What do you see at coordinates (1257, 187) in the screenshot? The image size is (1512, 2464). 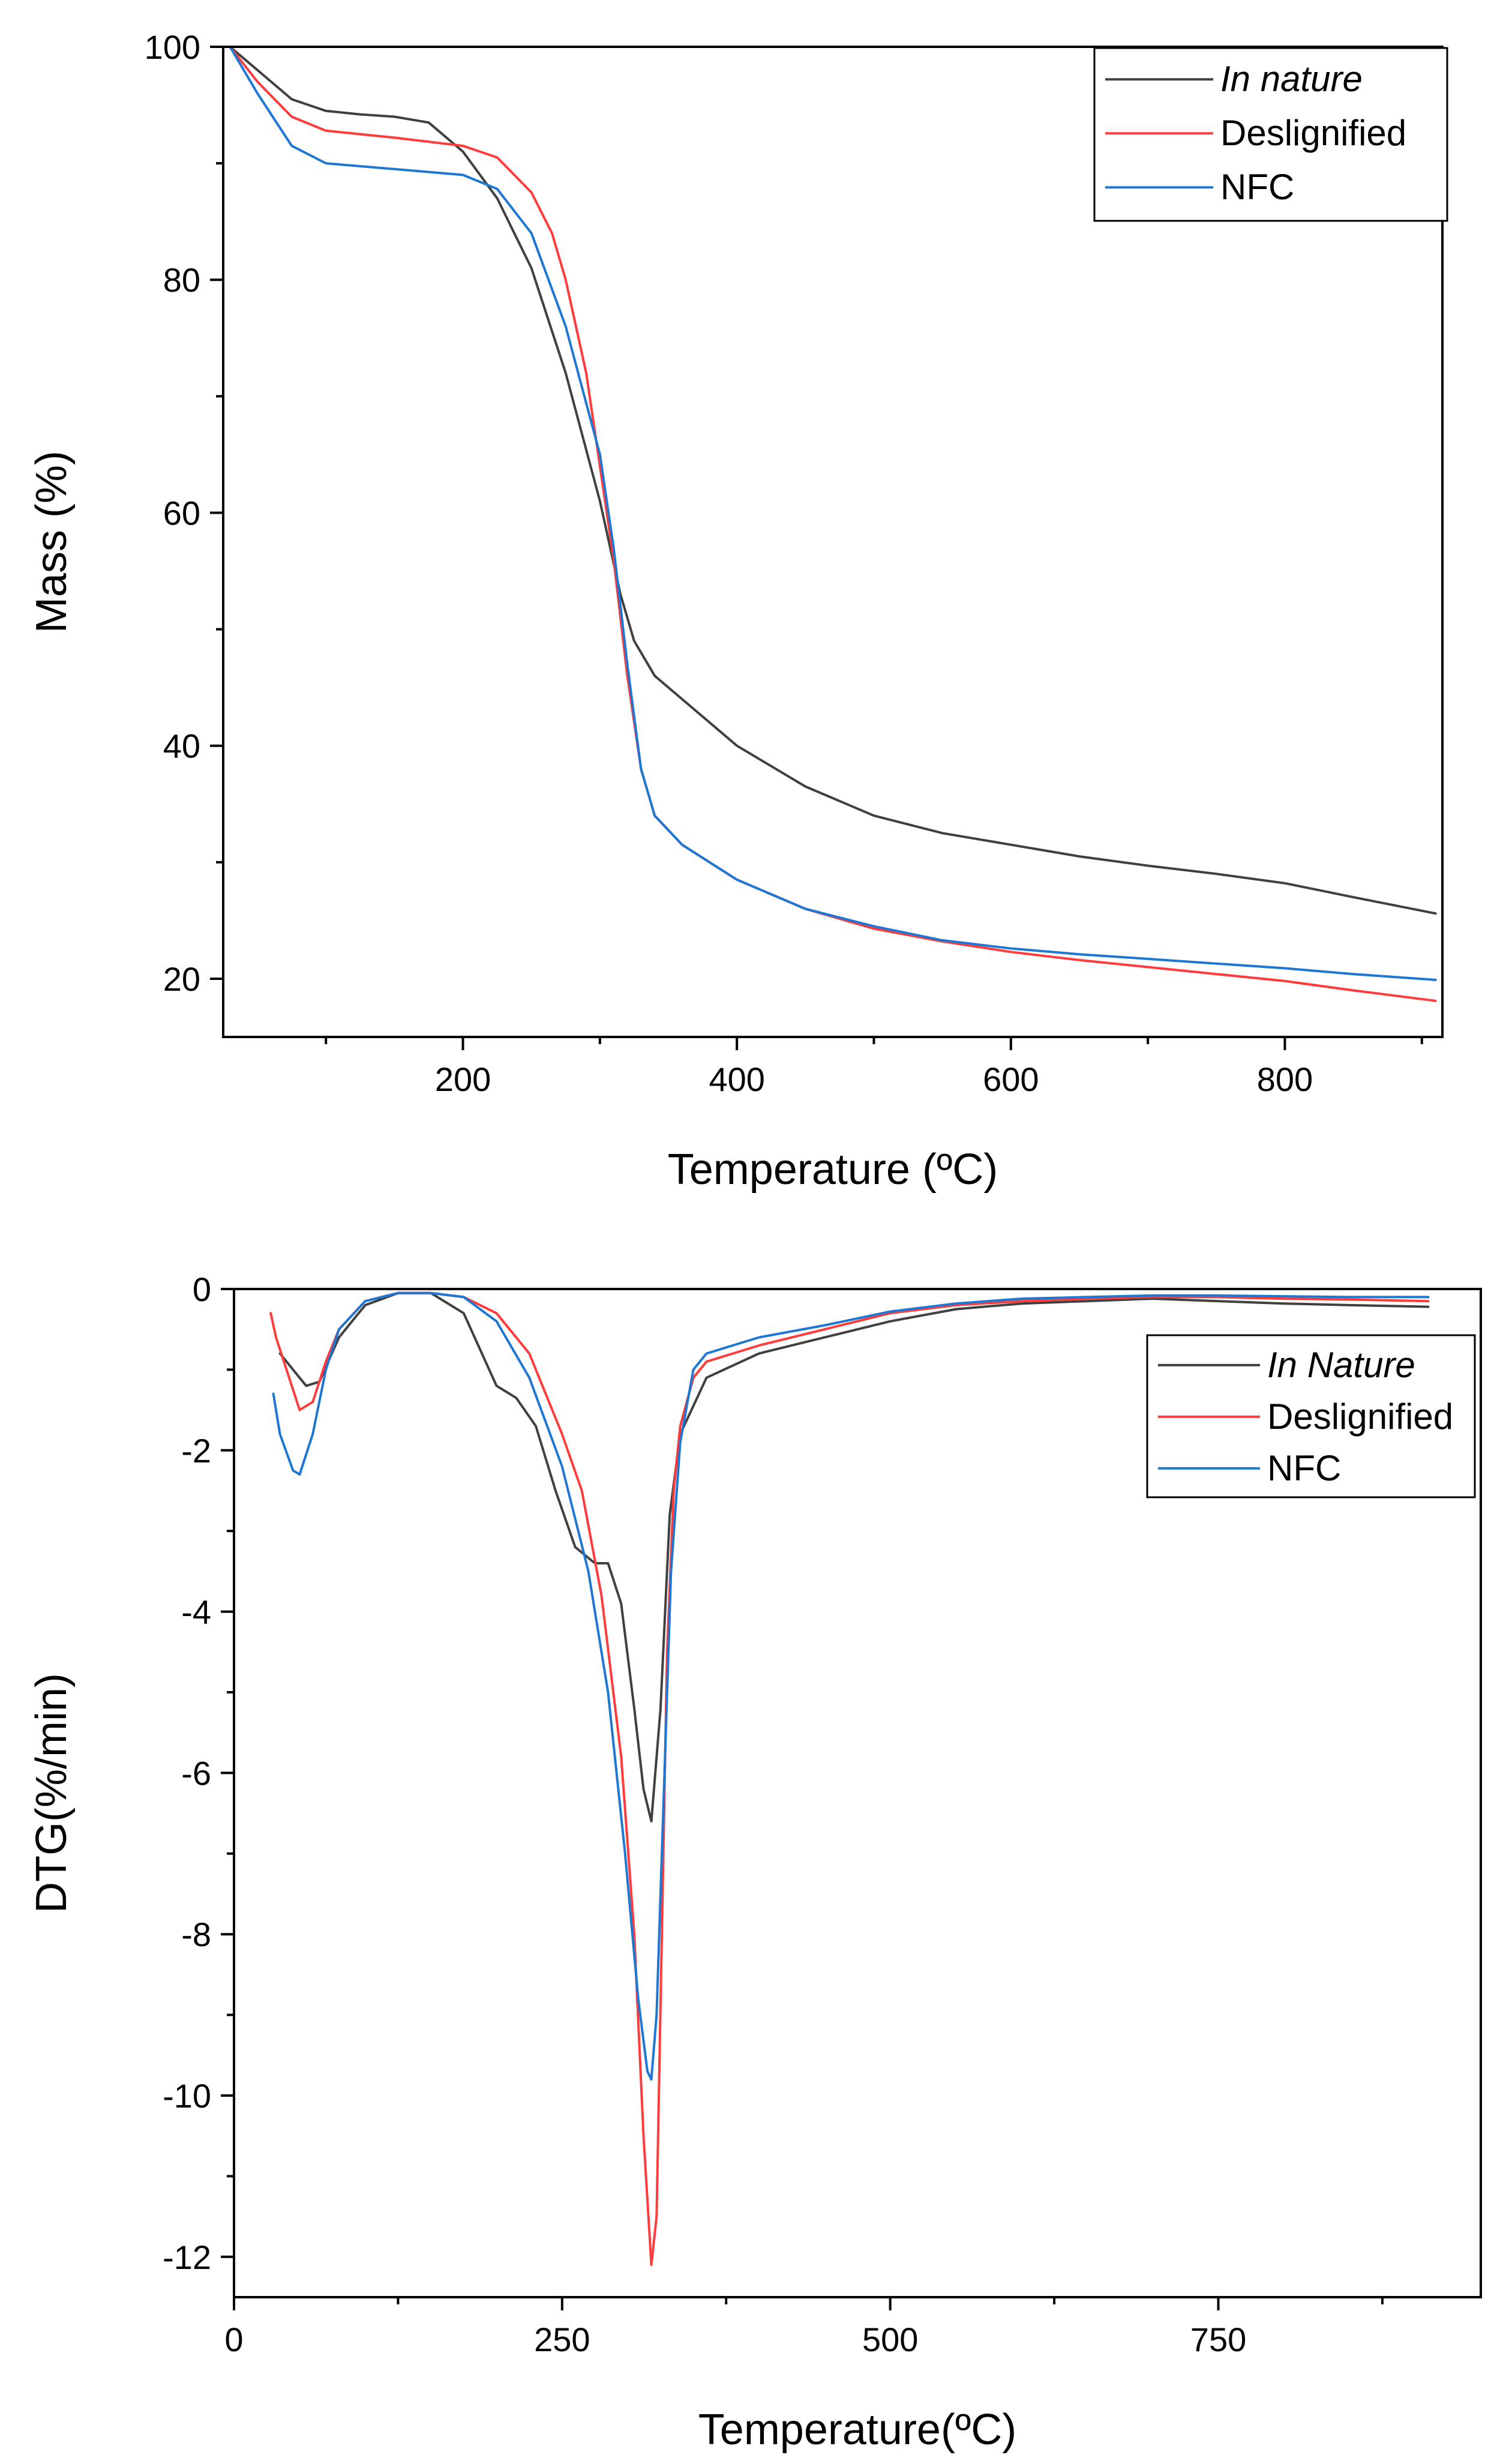 I see `mass-legend-label: NFC` at bounding box center [1257, 187].